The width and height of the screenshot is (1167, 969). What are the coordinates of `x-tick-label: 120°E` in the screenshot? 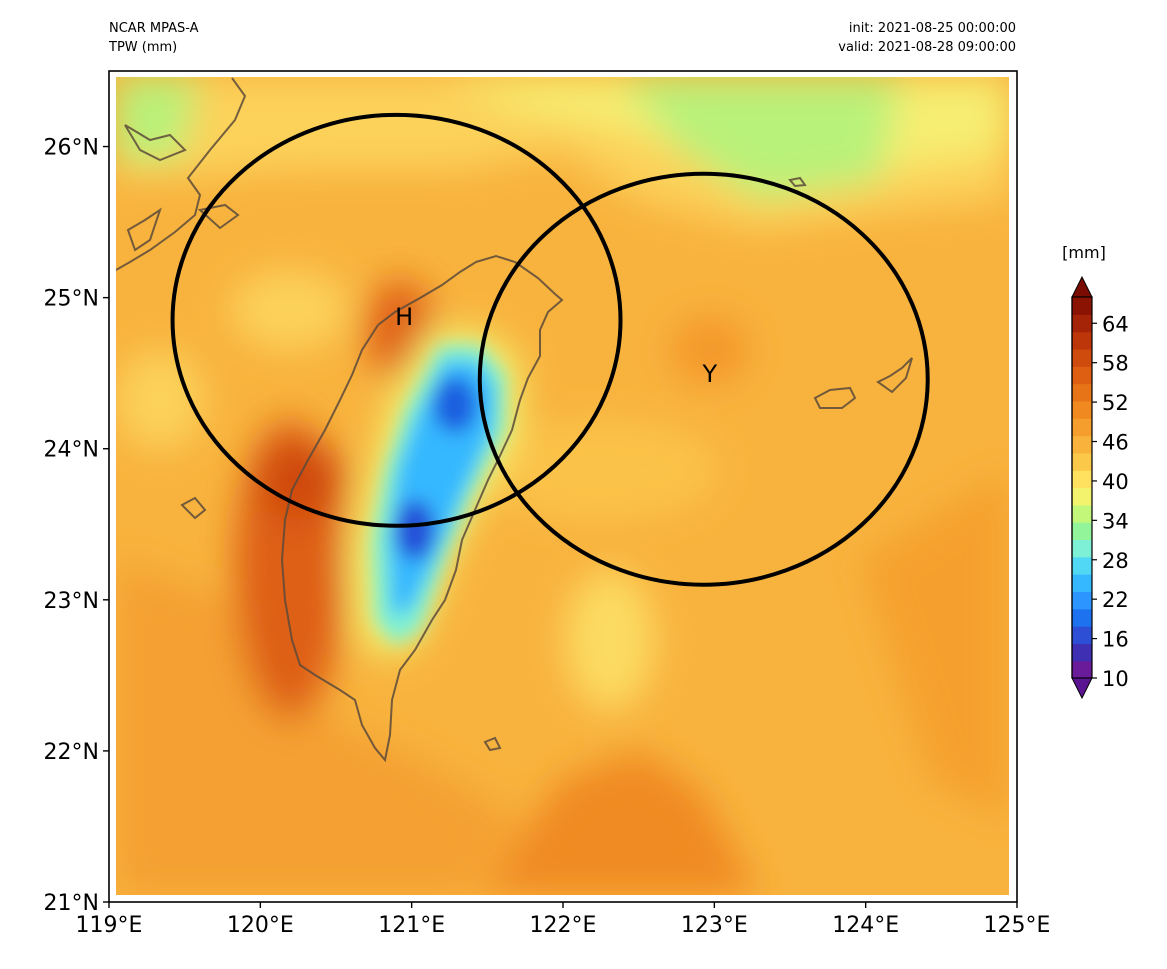 It's located at (260, 925).